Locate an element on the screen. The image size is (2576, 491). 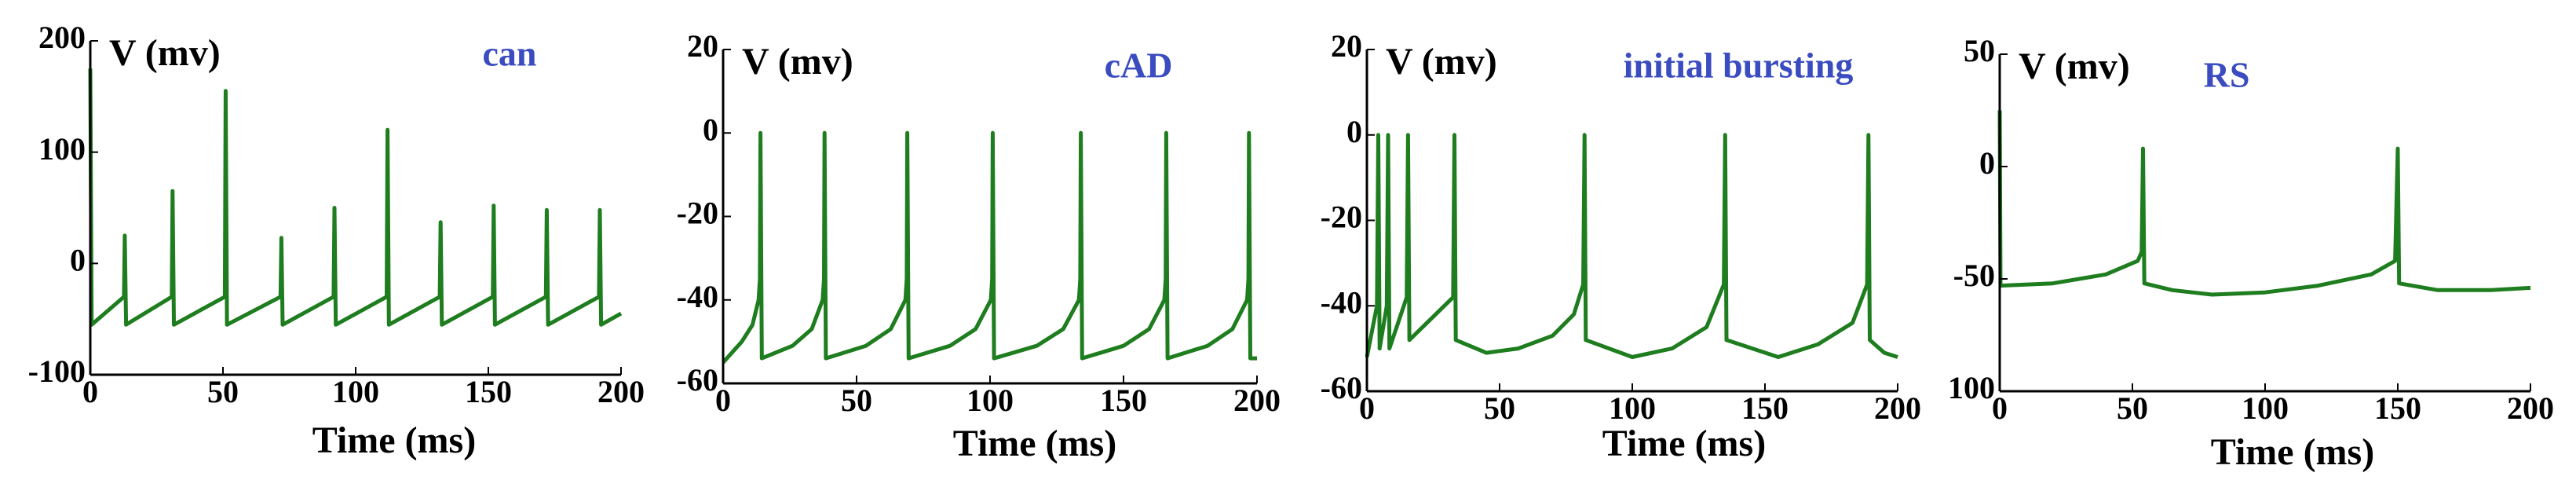
y-tick-label: -50 is located at coordinates (1974, 275).